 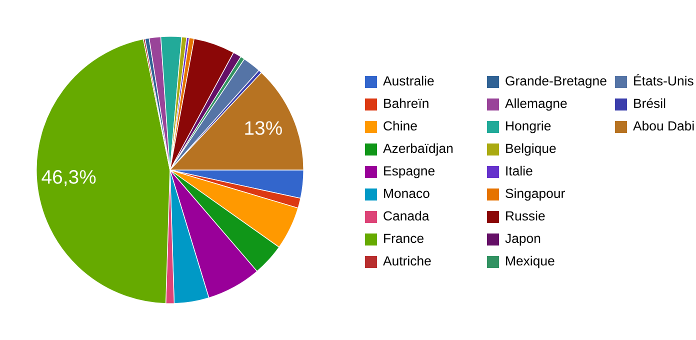 What do you see at coordinates (404, 239) in the screenshot?
I see `legend-label: France` at bounding box center [404, 239].